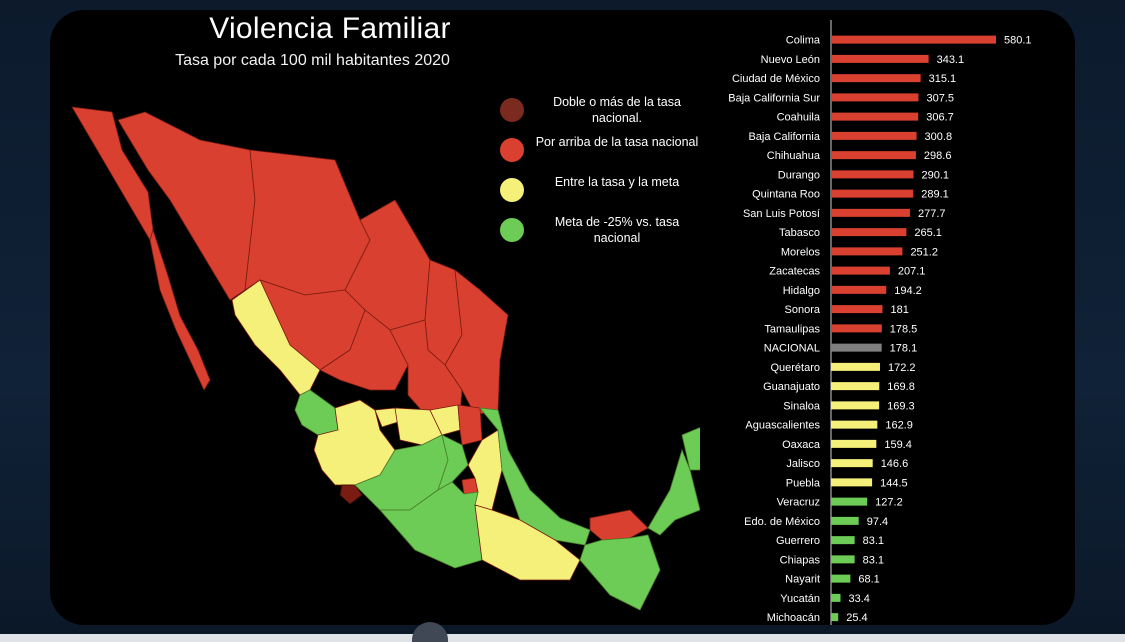  What do you see at coordinates (470, 425) in the screenshot?
I see `map-region-hidalgo` at bounding box center [470, 425].